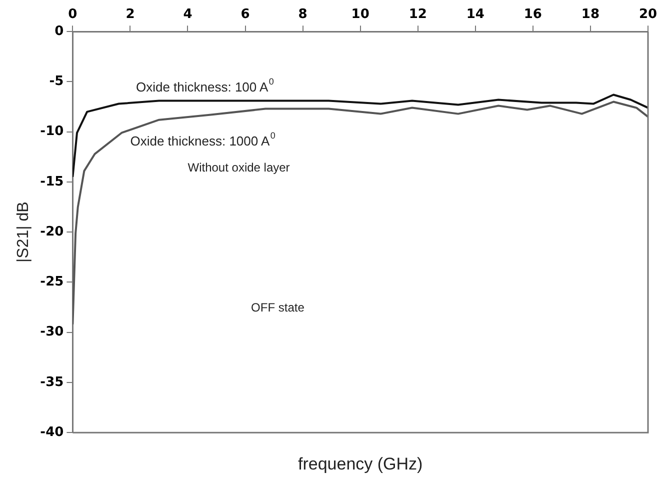 Image resolution: width=662 pixels, height=487 pixels. I want to click on y-tick-label: -15, so click(52, 182).